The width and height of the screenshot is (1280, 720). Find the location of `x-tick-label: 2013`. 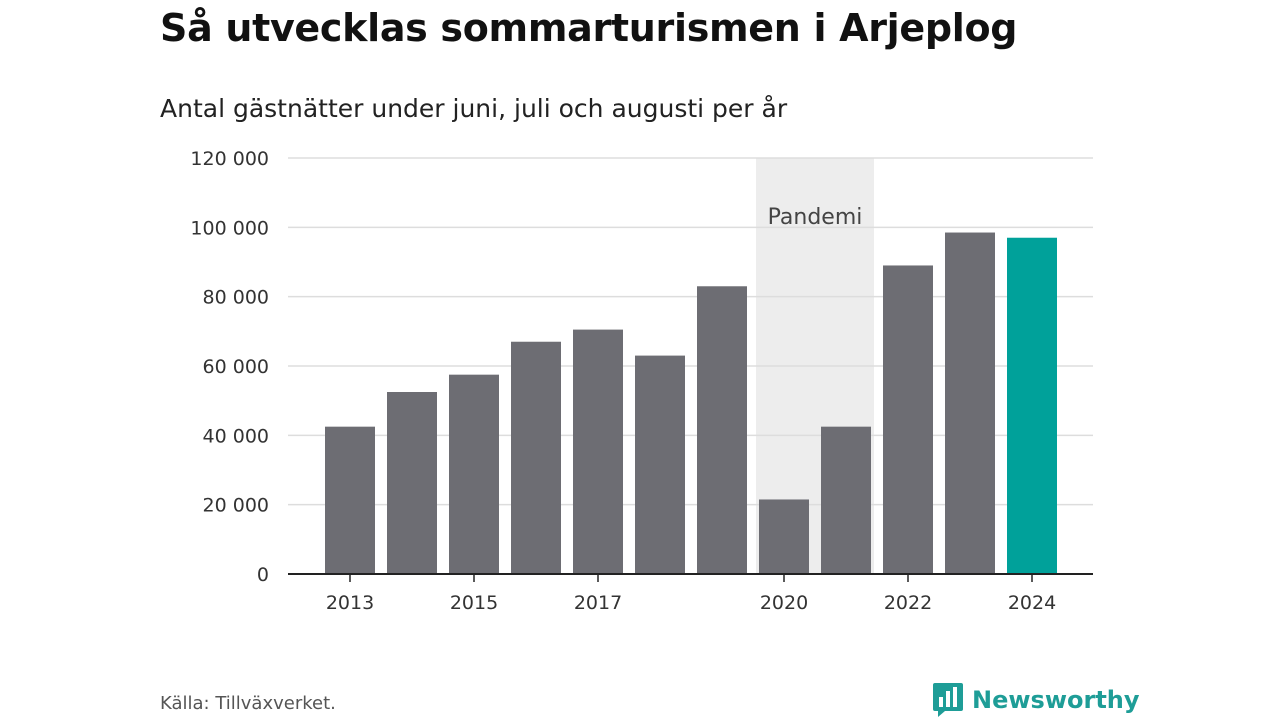

x-tick-label: 2013 is located at coordinates (350, 603).